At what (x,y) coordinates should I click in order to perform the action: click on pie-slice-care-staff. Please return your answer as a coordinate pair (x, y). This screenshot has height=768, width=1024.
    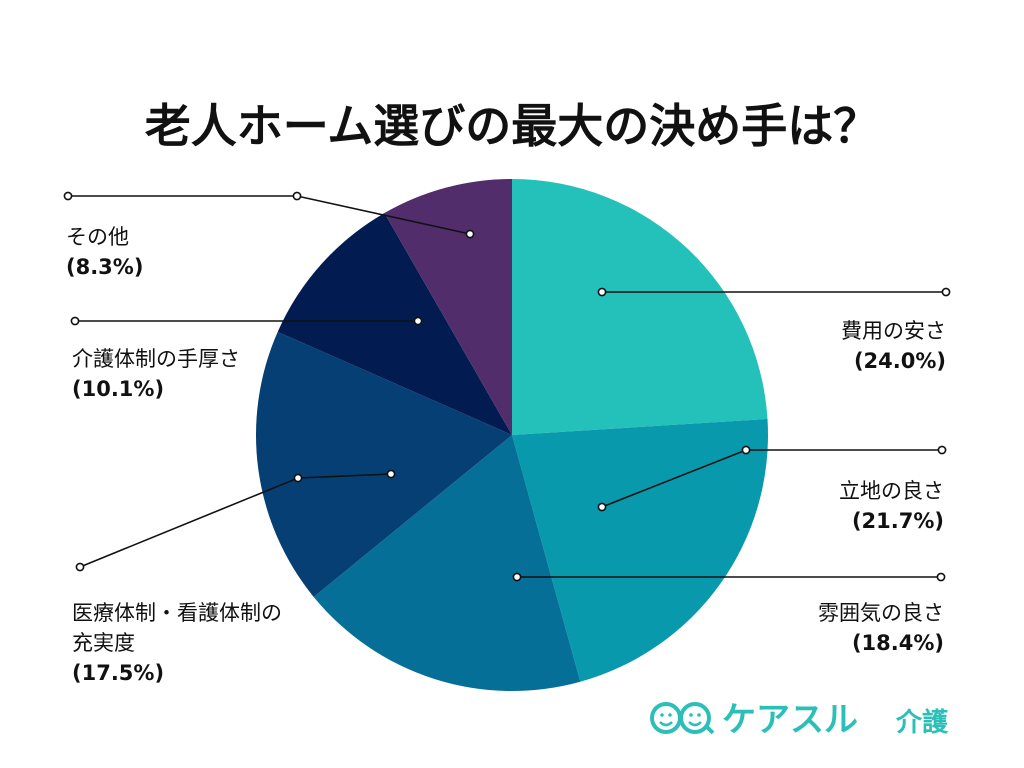
    Looking at the image, I should click on (394, 324).